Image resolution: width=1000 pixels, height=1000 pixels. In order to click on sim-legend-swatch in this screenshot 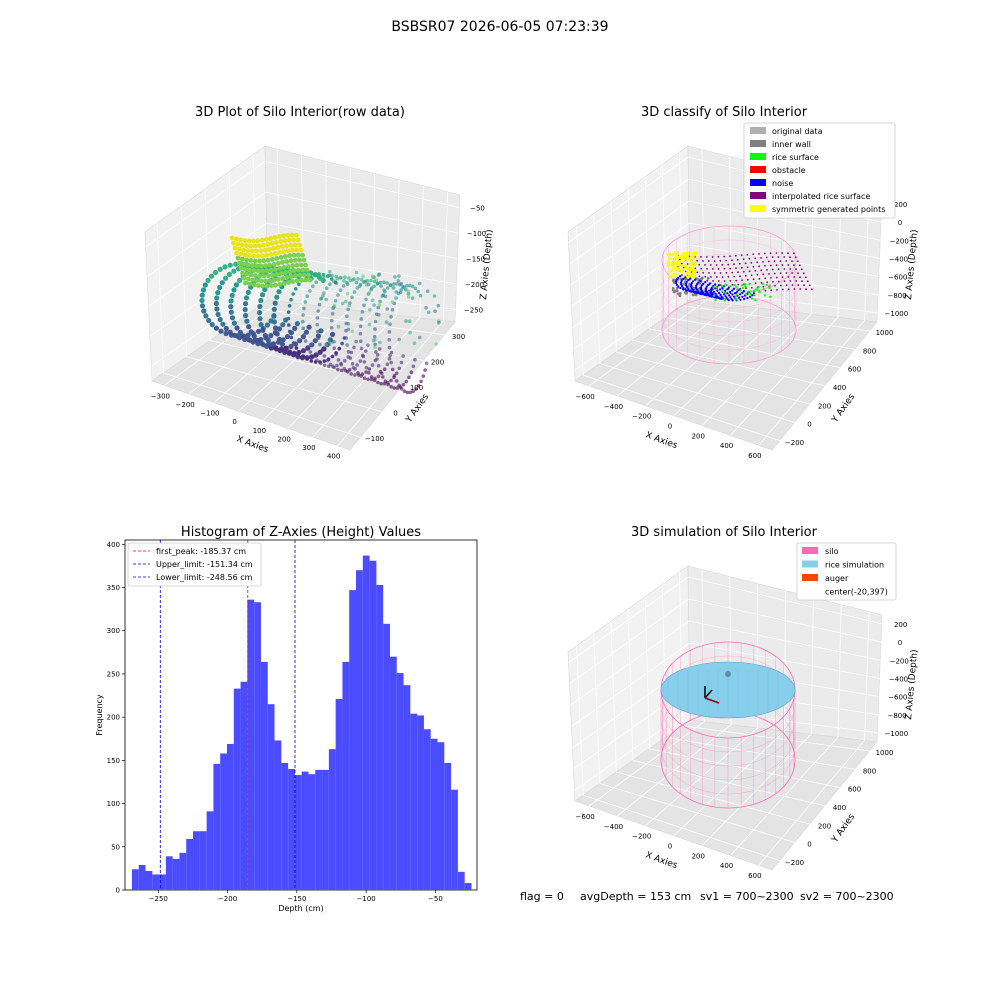, I will do `click(810, 564)`.